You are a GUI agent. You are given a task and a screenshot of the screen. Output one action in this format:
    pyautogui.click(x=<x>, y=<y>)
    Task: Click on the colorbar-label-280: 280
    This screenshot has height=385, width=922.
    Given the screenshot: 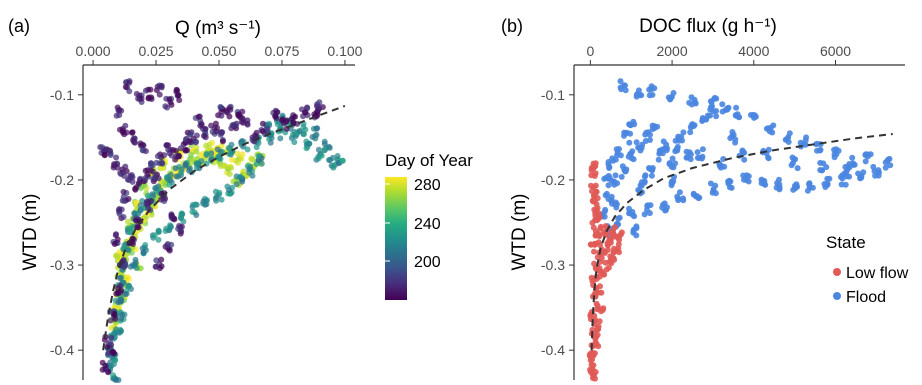 What is the action you would take?
    pyautogui.click(x=427, y=185)
    